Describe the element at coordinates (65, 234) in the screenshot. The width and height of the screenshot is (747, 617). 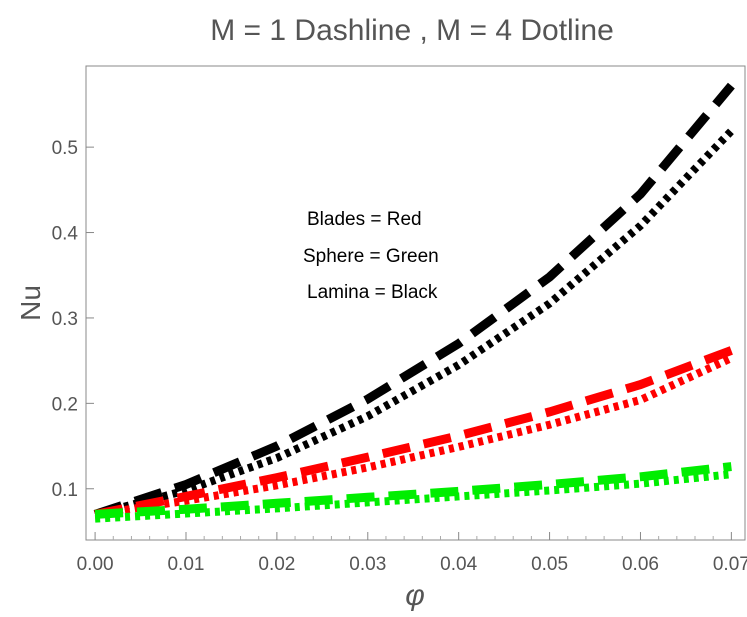
I see `y-tick-label: 0.4` at that location.